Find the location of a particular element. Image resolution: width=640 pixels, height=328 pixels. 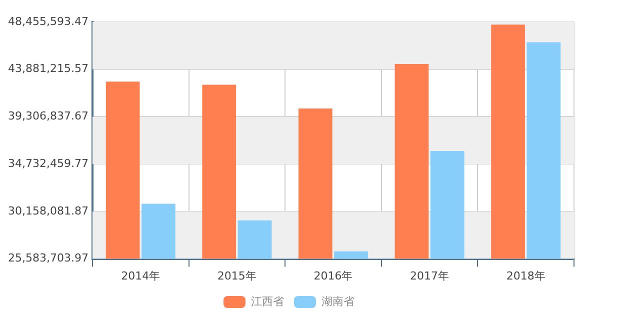

x-tick-label: 2017年 is located at coordinates (430, 275).